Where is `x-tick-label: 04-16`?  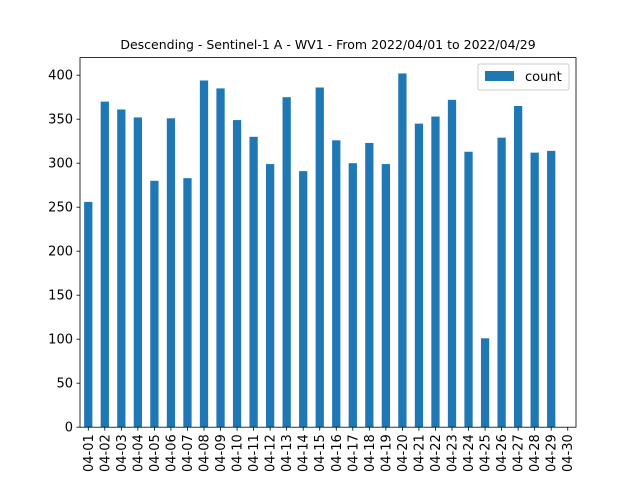 x-tick-label: 04-16 is located at coordinates (337, 453).